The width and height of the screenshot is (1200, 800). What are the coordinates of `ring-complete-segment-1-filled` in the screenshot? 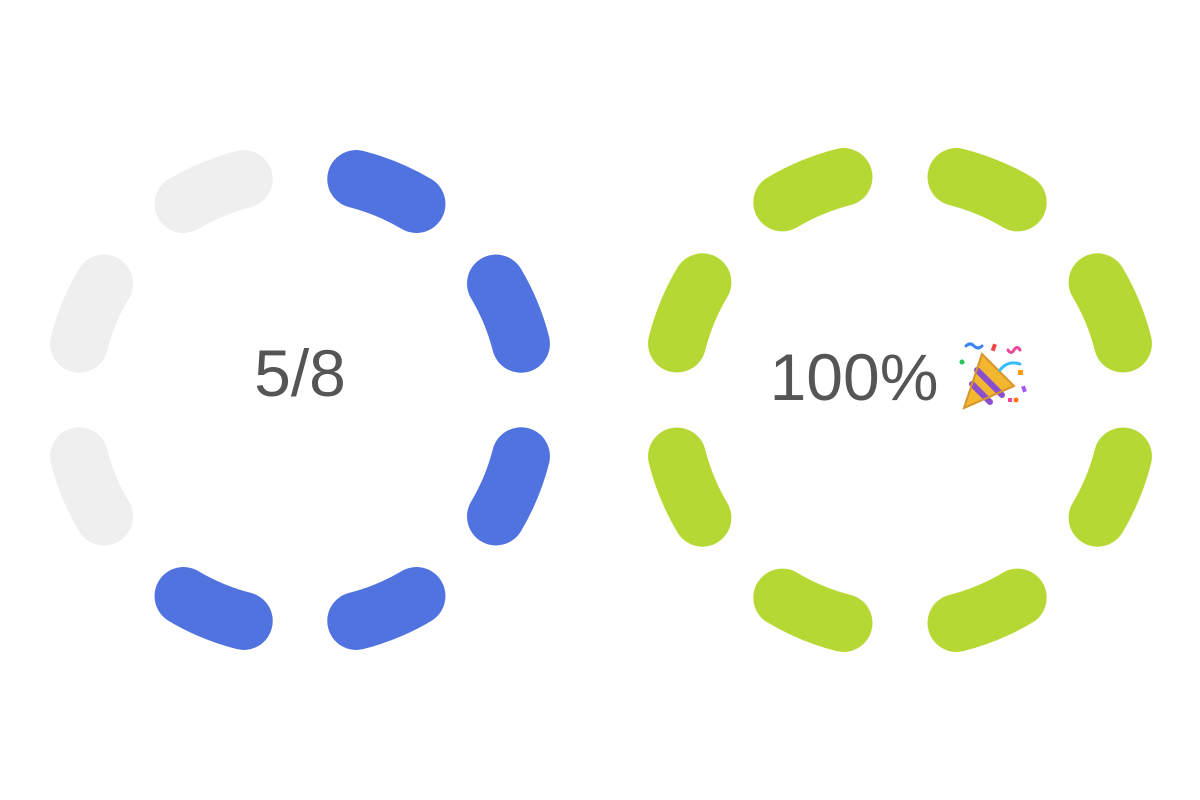 It's located at (987, 190).